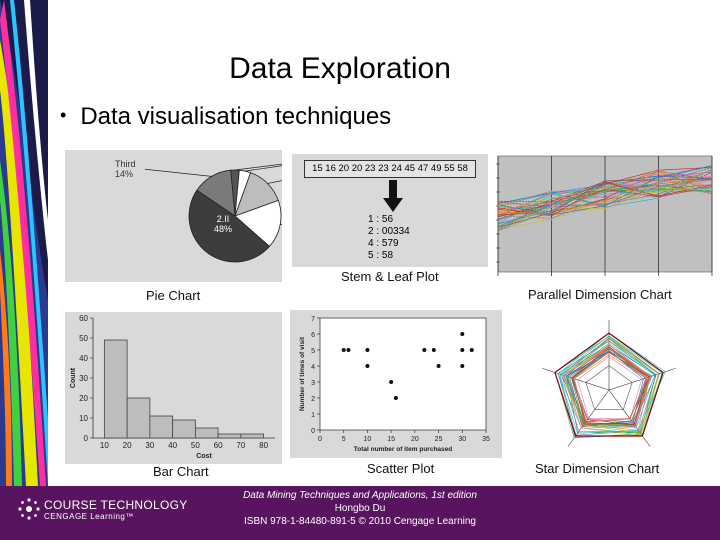 The width and height of the screenshot is (720, 540). What do you see at coordinates (29, 509) in the screenshot?
I see `course-technology-logo-icon` at bounding box center [29, 509].